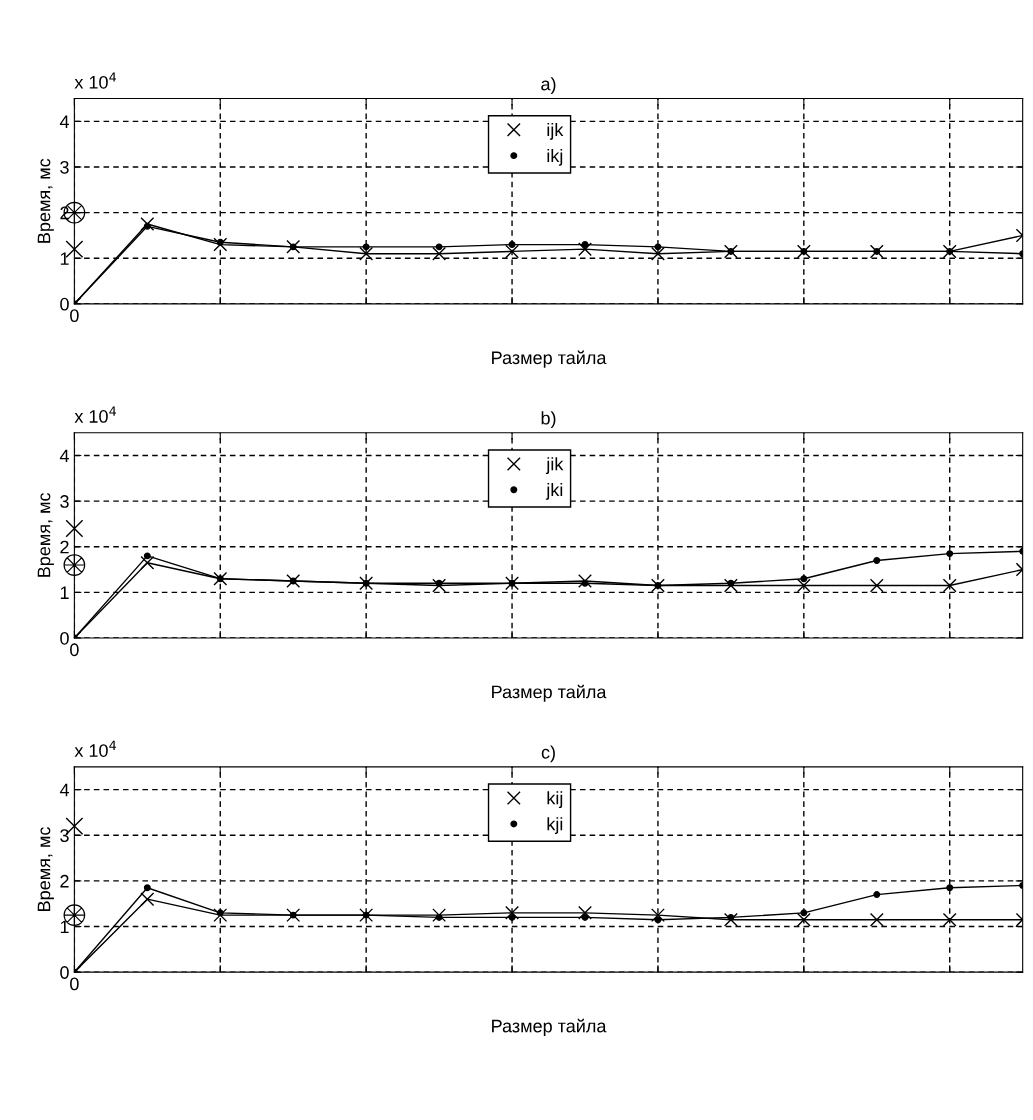 The width and height of the screenshot is (1033, 1120). What do you see at coordinates (555, 825) in the screenshot?
I see `legend-label: kji` at bounding box center [555, 825].